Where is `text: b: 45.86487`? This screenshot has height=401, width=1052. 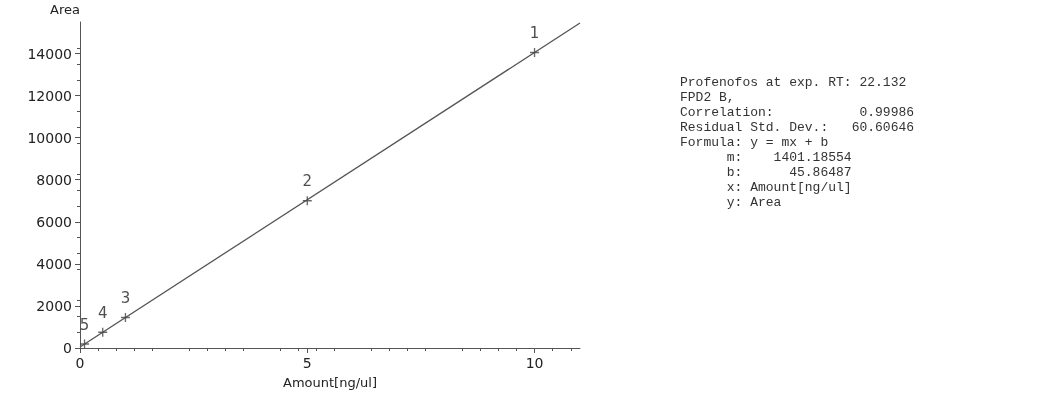
text: b: 45.86487 is located at coordinates (789, 172).